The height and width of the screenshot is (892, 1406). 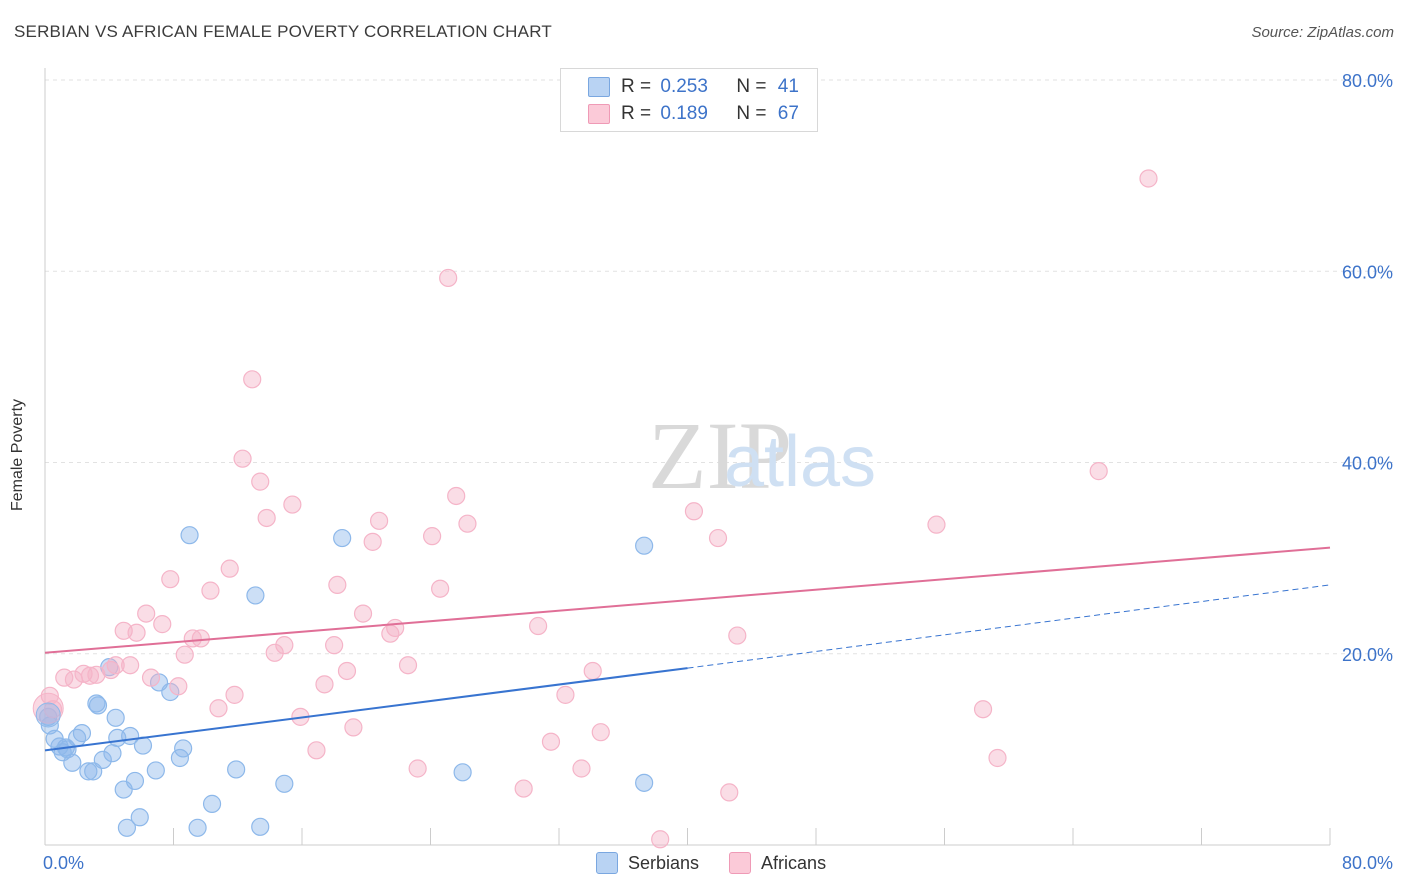 I want to click on legend-n-value: 67, so click(x=788, y=113).